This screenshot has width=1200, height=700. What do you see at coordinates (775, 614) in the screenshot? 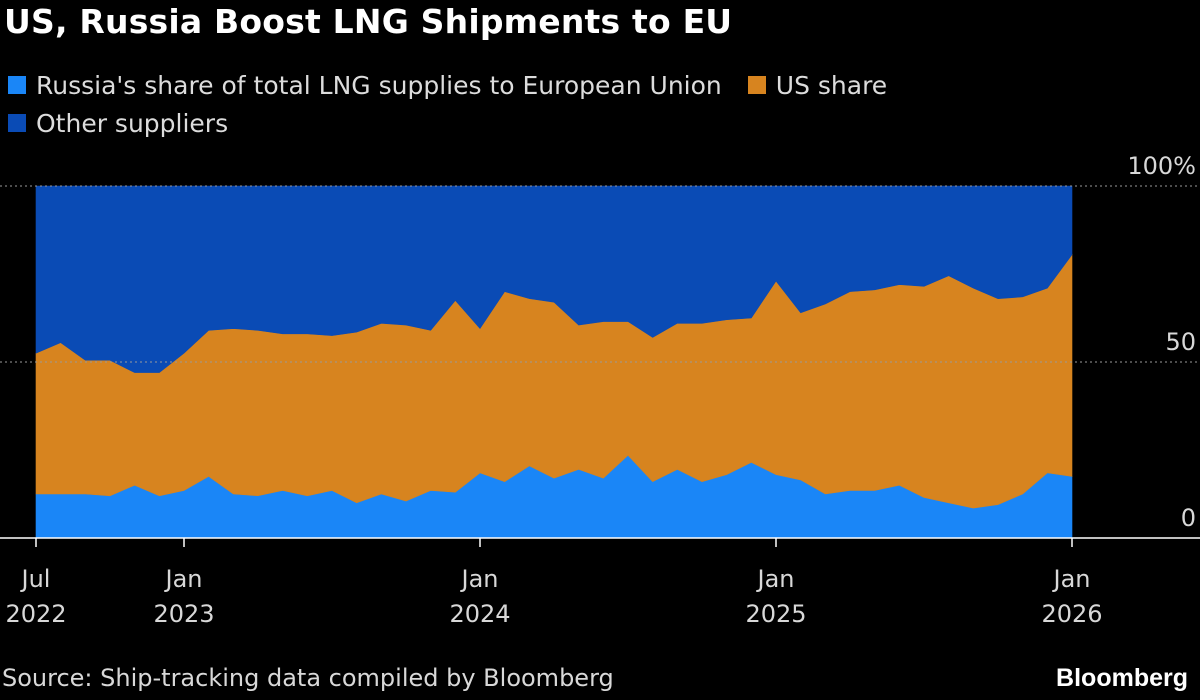
I see `x-tick-label-year-2025: 2025` at bounding box center [775, 614].